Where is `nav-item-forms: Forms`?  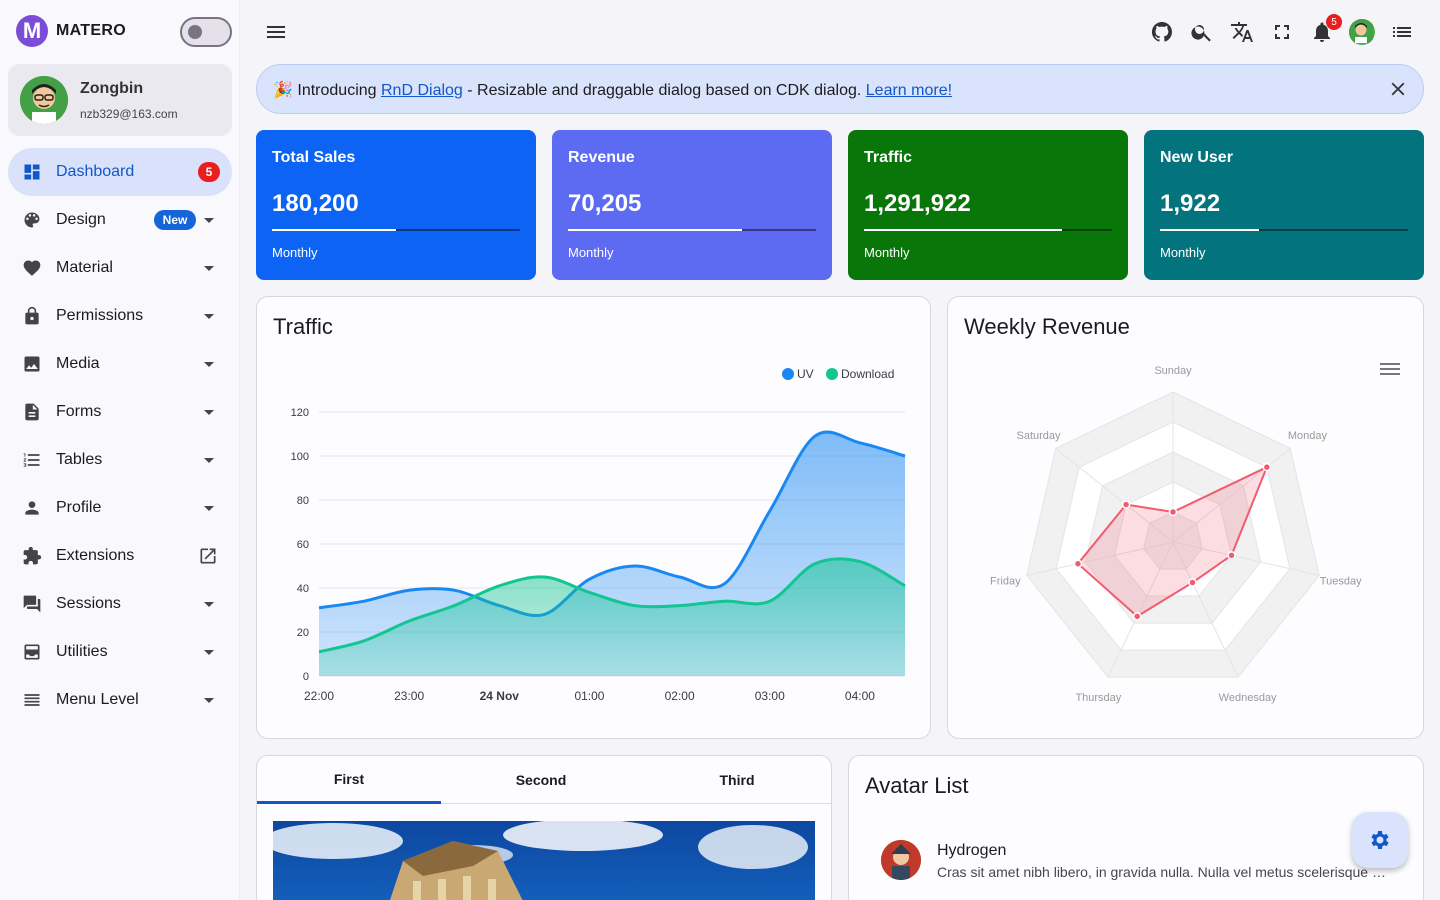
nav-item-forms: Forms is located at coordinates (120, 412).